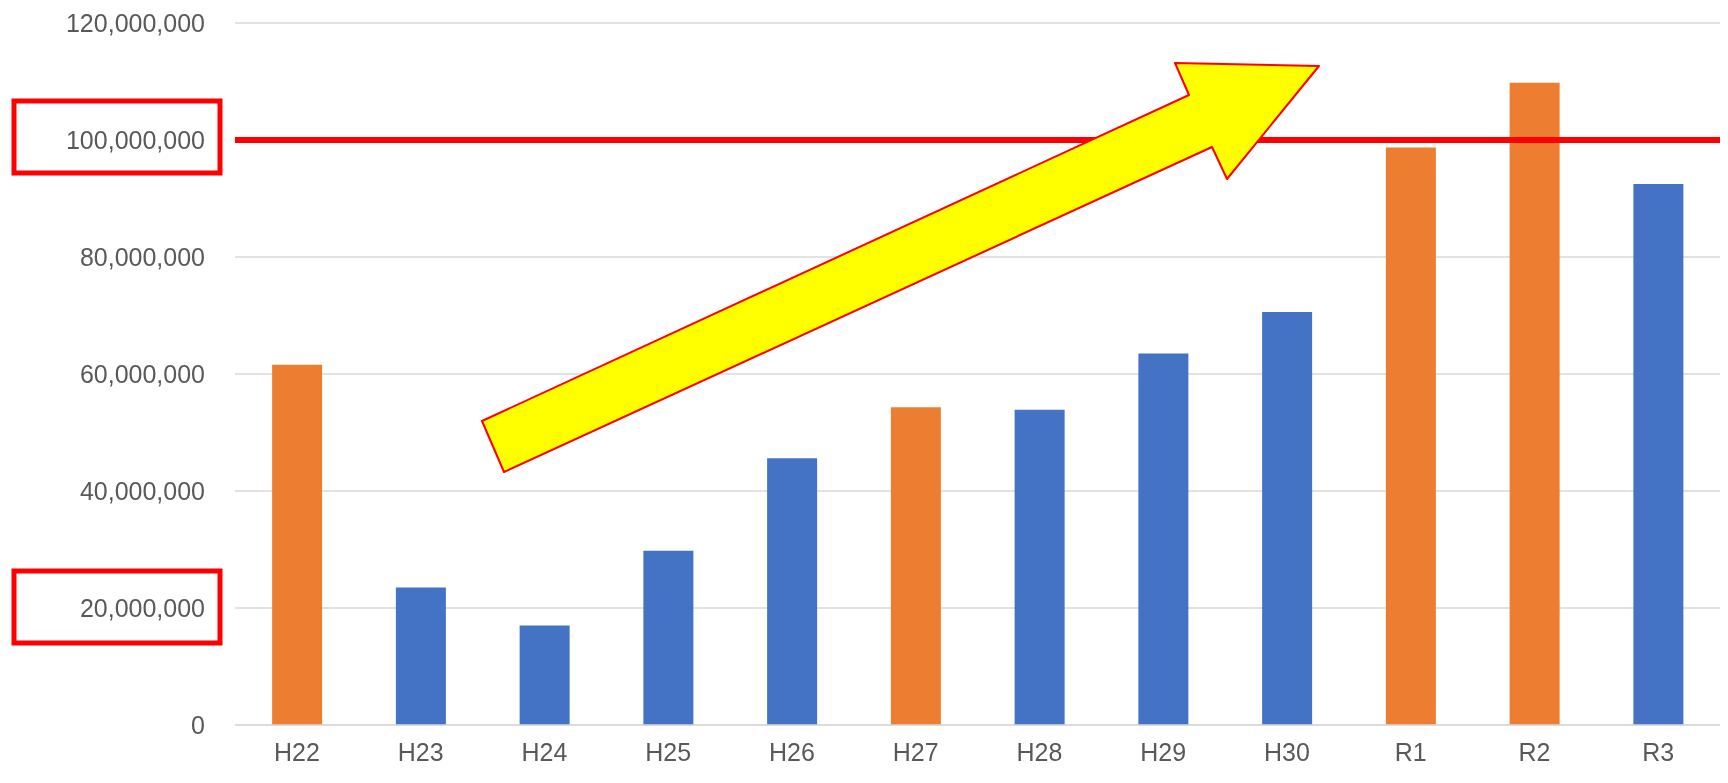 The width and height of the screenshot is (1728, 783). I want to click on x-tick-label: H24, so click(544, 751).